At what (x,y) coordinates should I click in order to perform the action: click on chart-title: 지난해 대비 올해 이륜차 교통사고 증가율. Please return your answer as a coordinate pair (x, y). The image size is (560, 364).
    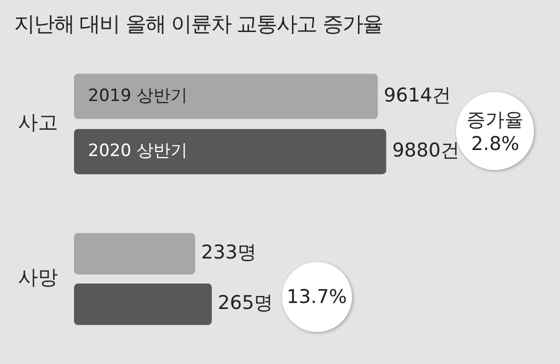
    Looking at the image, I should click on (198, 24).